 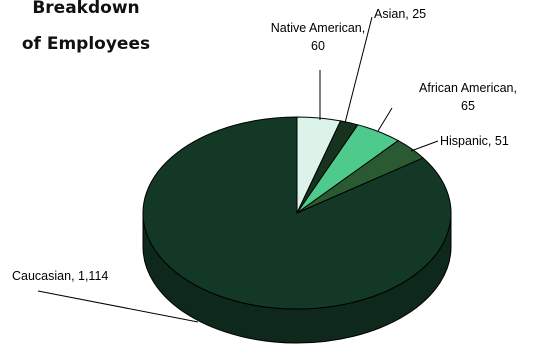 I want to click on data-label-line: Hispanic, 51, so click(x=474, y=141).